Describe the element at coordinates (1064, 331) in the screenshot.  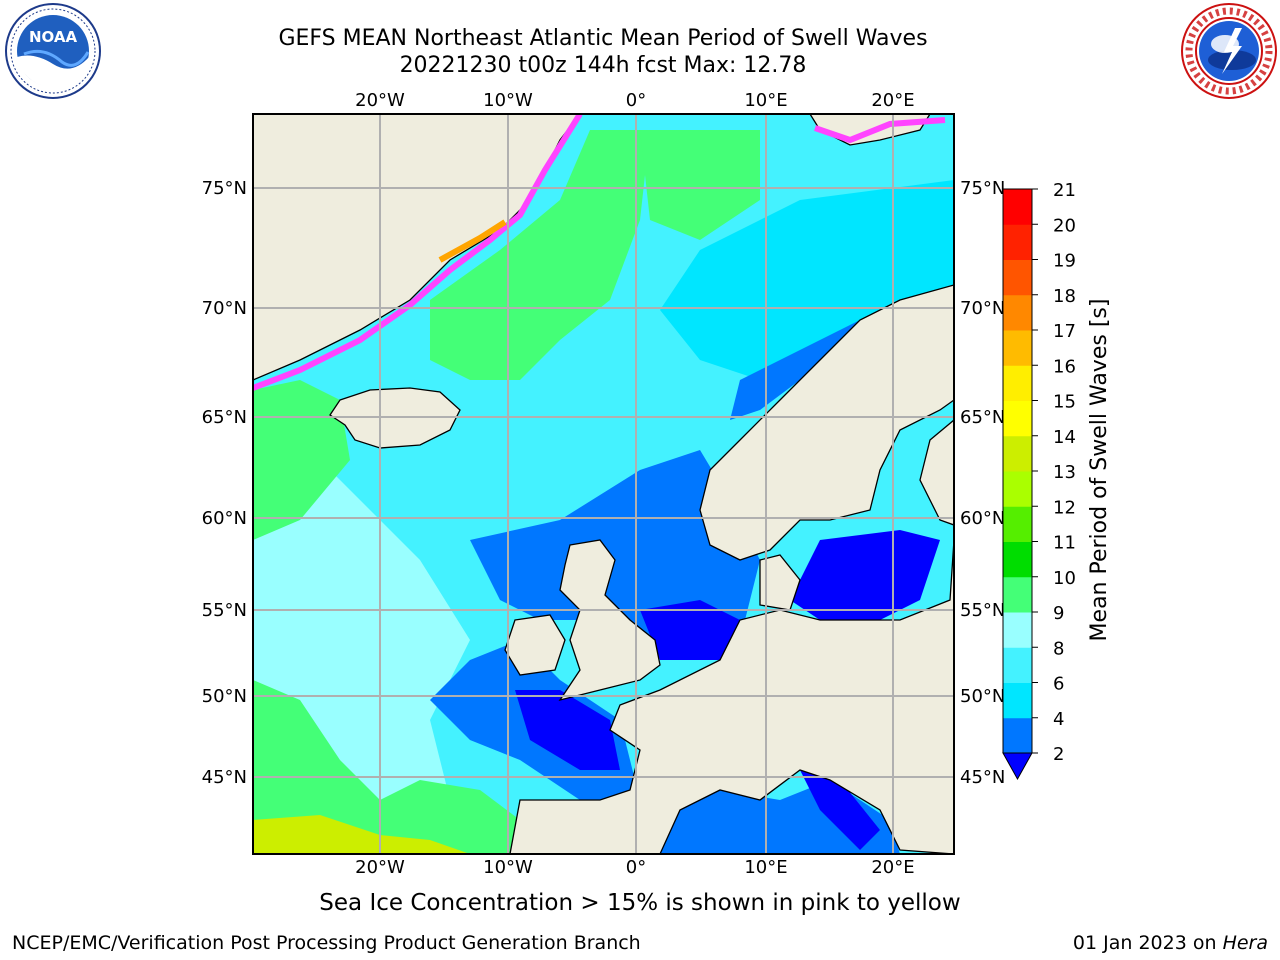
I see `colorbar-tick-label: 17` at that location.